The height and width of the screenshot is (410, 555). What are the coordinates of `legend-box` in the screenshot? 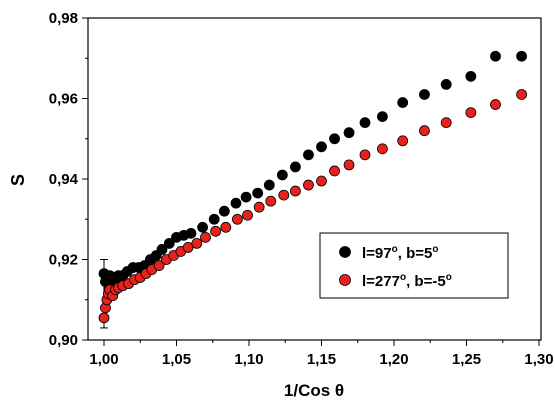 It's located at (414, 265).